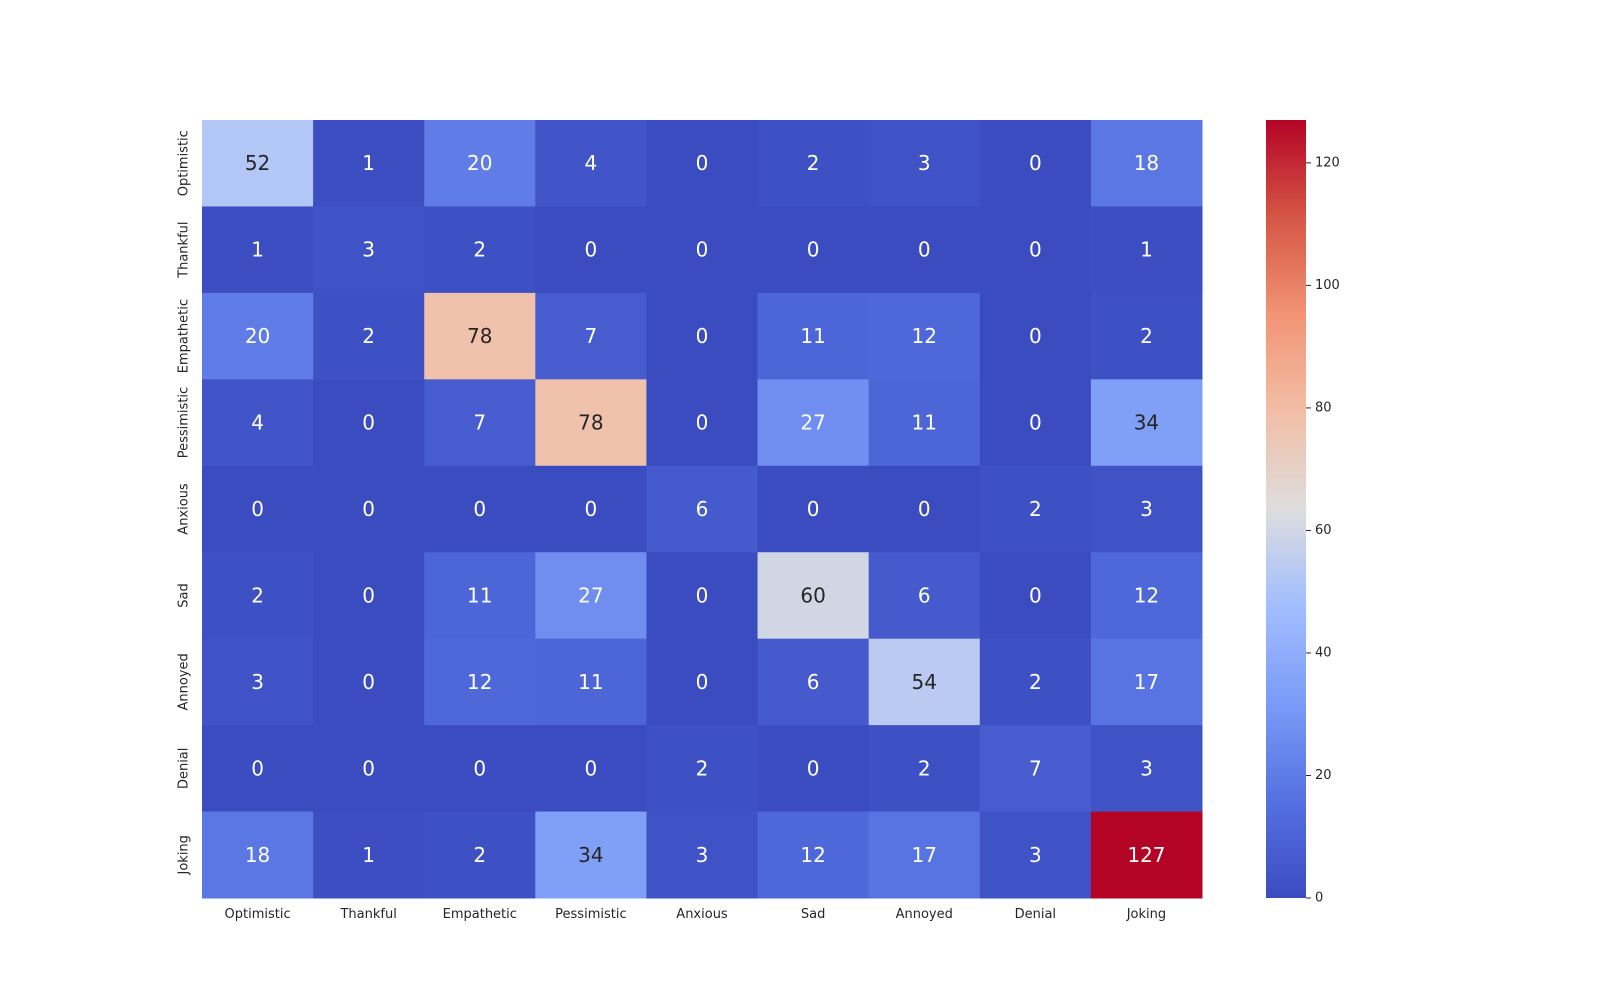  I want to click on x-tick-label: Thankful, so click(367, 914).